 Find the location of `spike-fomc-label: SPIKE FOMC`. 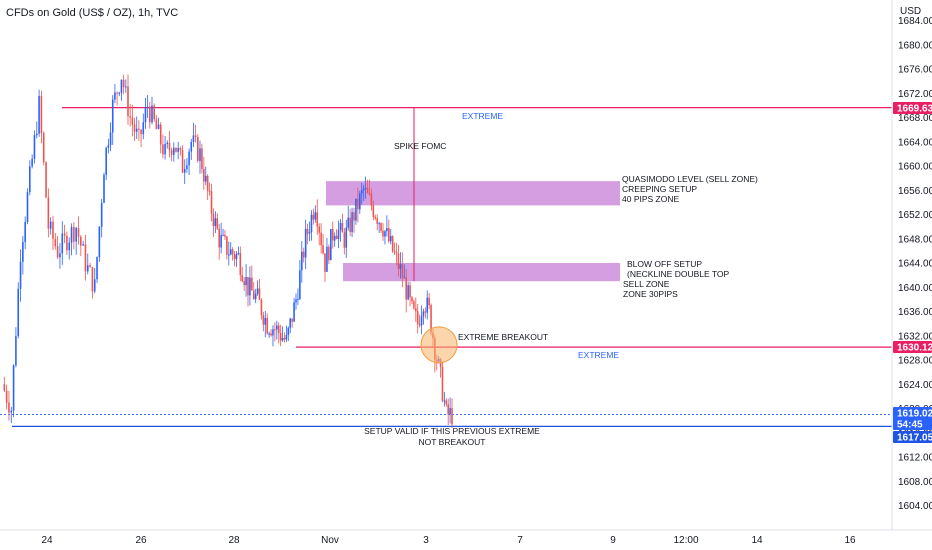

spike-fomc-label: SPIKE FOMC is located at coordinates (420, 146).